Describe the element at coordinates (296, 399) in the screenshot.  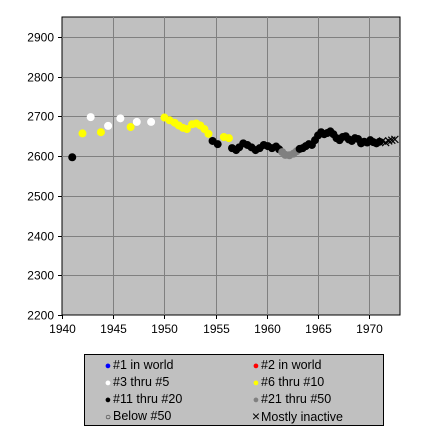
I see `legend-label: #21 thru #50` at that location.